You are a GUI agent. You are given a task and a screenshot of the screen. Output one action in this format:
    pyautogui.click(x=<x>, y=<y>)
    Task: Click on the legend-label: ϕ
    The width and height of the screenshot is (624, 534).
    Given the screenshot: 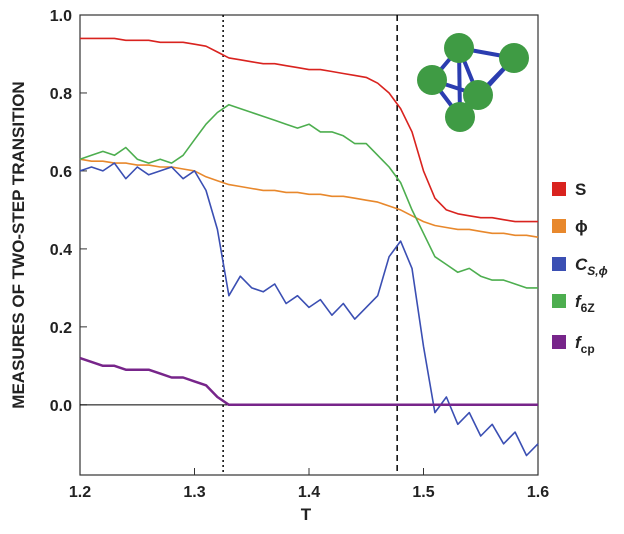 What is the action you would take?
    pyautogui.click(x=581, y=226)
    